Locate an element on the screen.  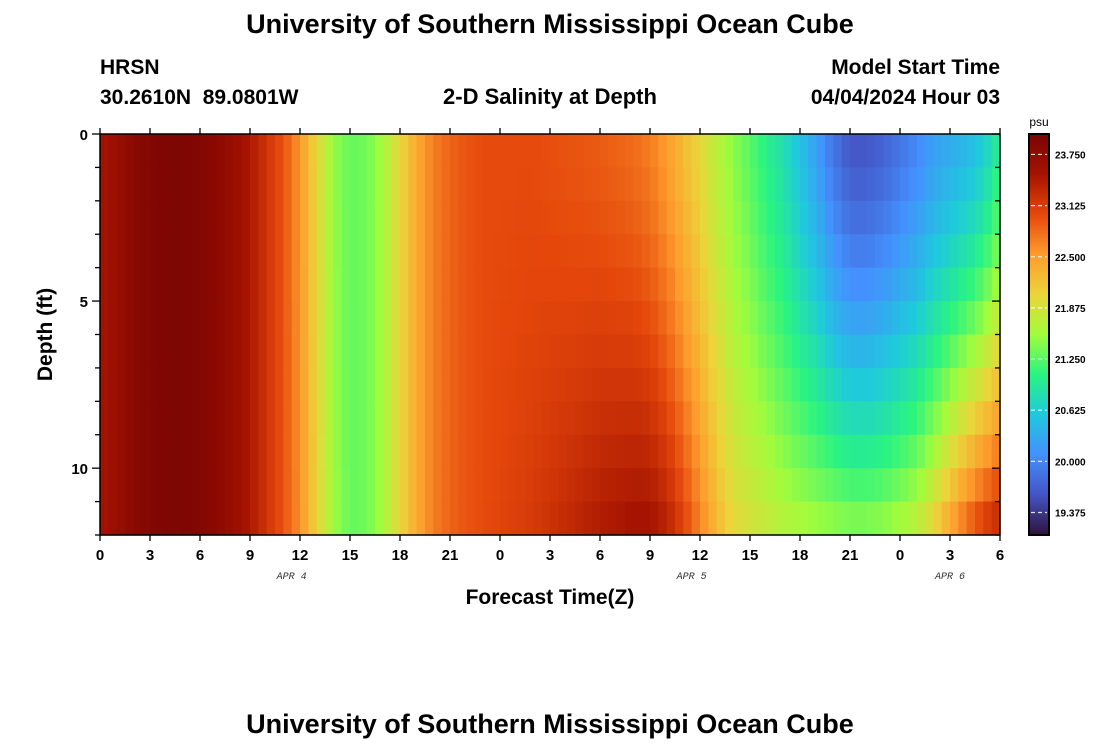
x-axis-title: Forecast Time(Z) is located at coordinates (550, 597).